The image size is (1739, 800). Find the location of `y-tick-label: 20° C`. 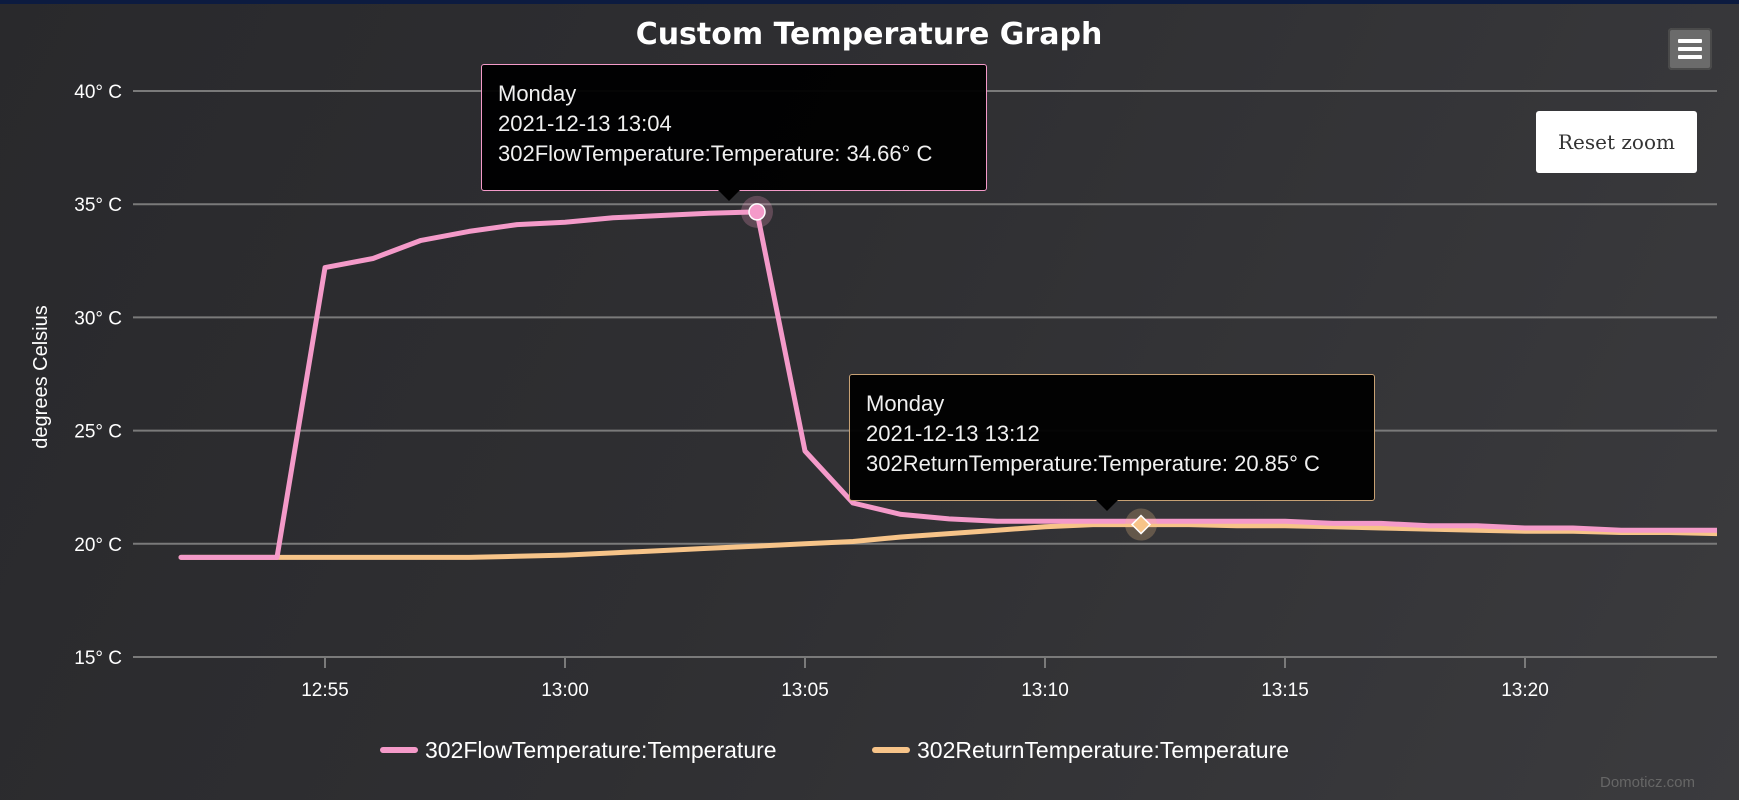

y-tick-label: 20° C is located at coordinates (98, 545).